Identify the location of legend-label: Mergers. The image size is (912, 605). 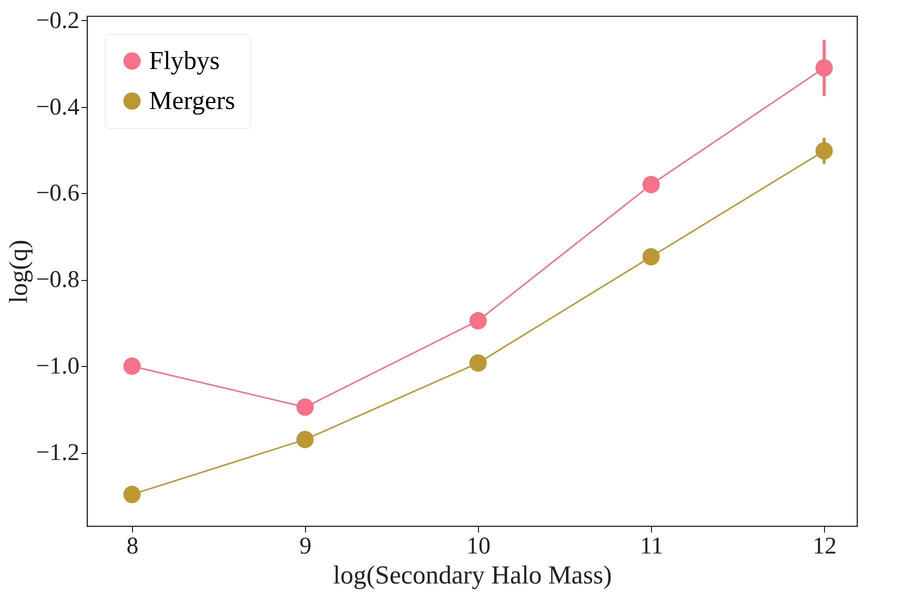
(192, 100).